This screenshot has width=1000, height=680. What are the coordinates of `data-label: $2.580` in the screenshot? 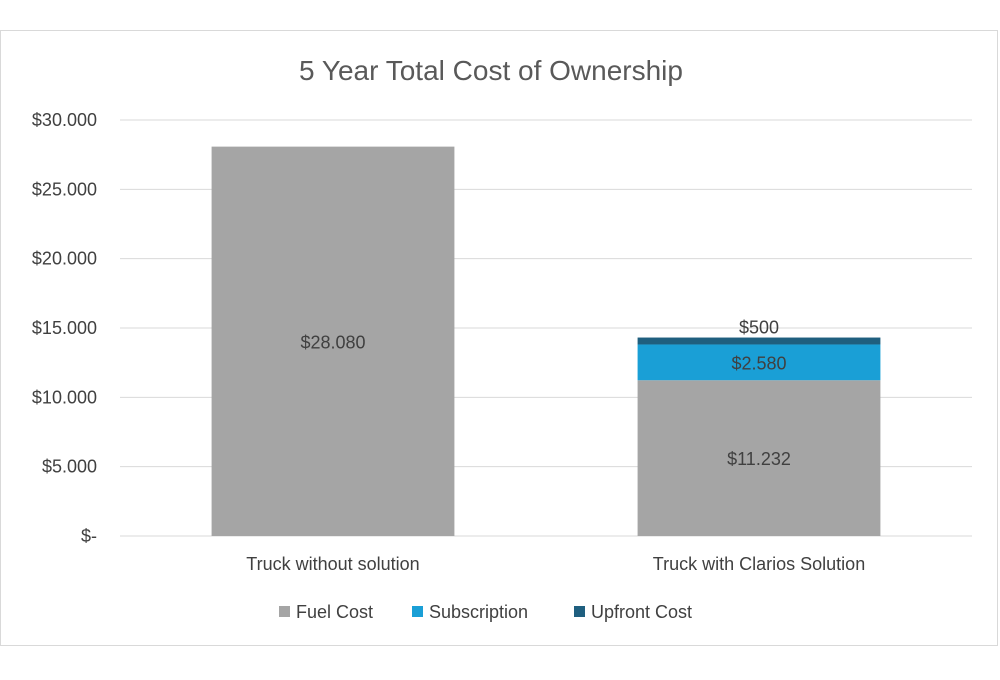 It's located at (758, 363).